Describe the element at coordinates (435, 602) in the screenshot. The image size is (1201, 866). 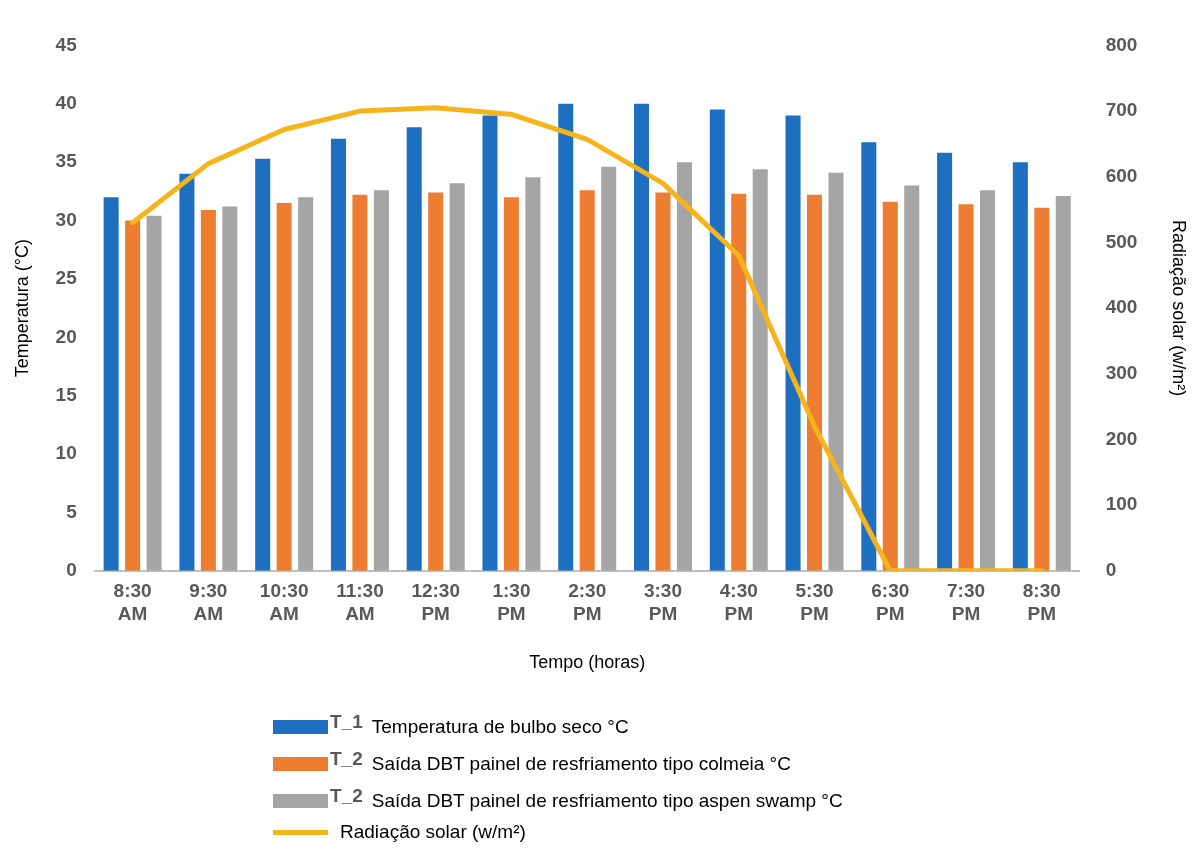
I see `x-tick-label: 12:30 PM` at that location.